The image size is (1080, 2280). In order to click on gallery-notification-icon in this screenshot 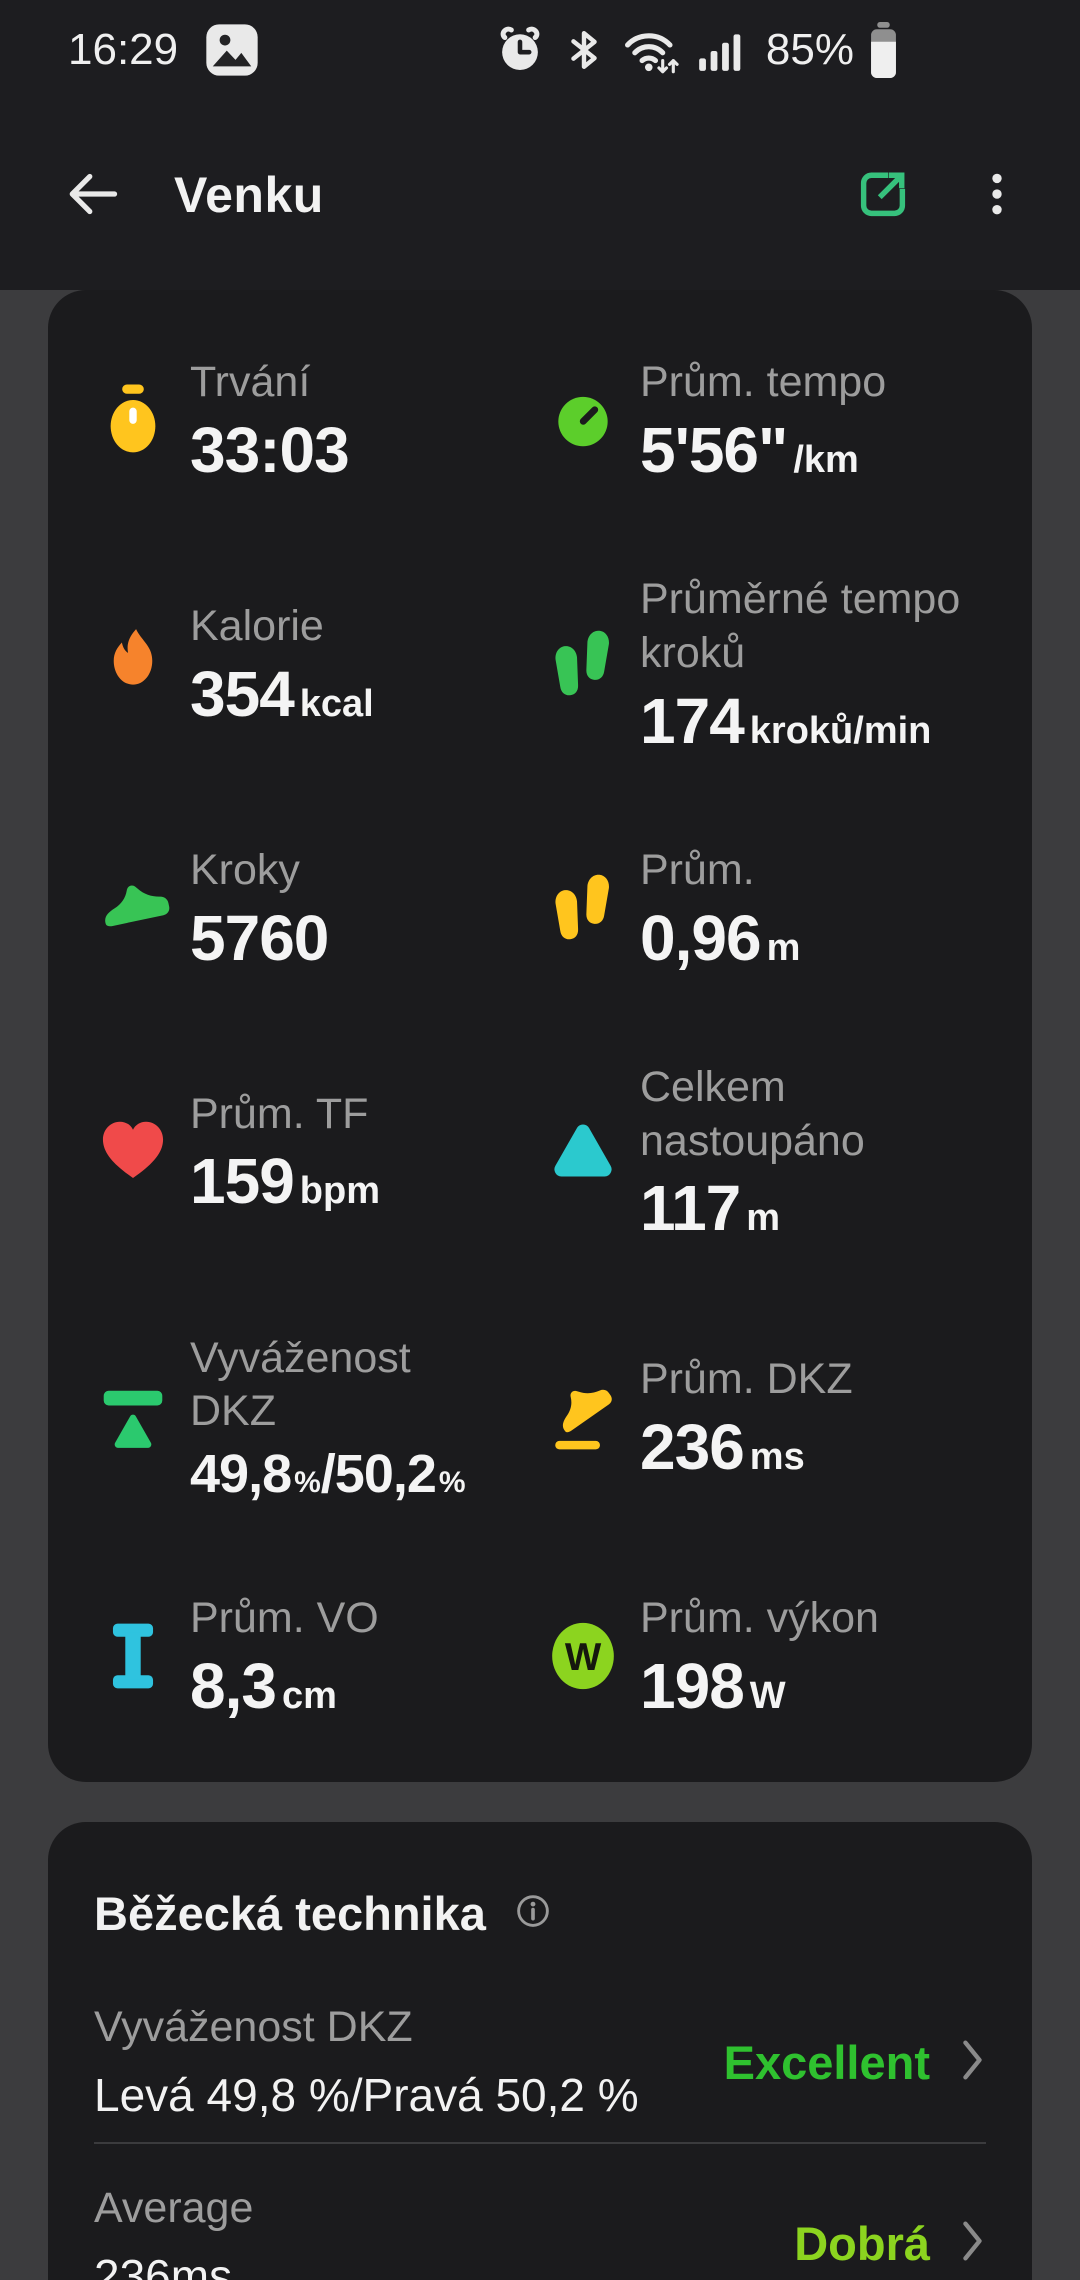, I will do `click(232, 50)`.